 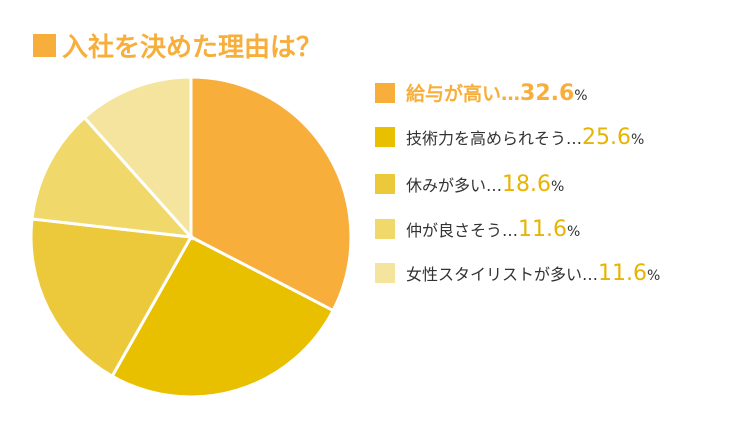 I want to click on legend-value: 32.6, so click(x=547, y=93).